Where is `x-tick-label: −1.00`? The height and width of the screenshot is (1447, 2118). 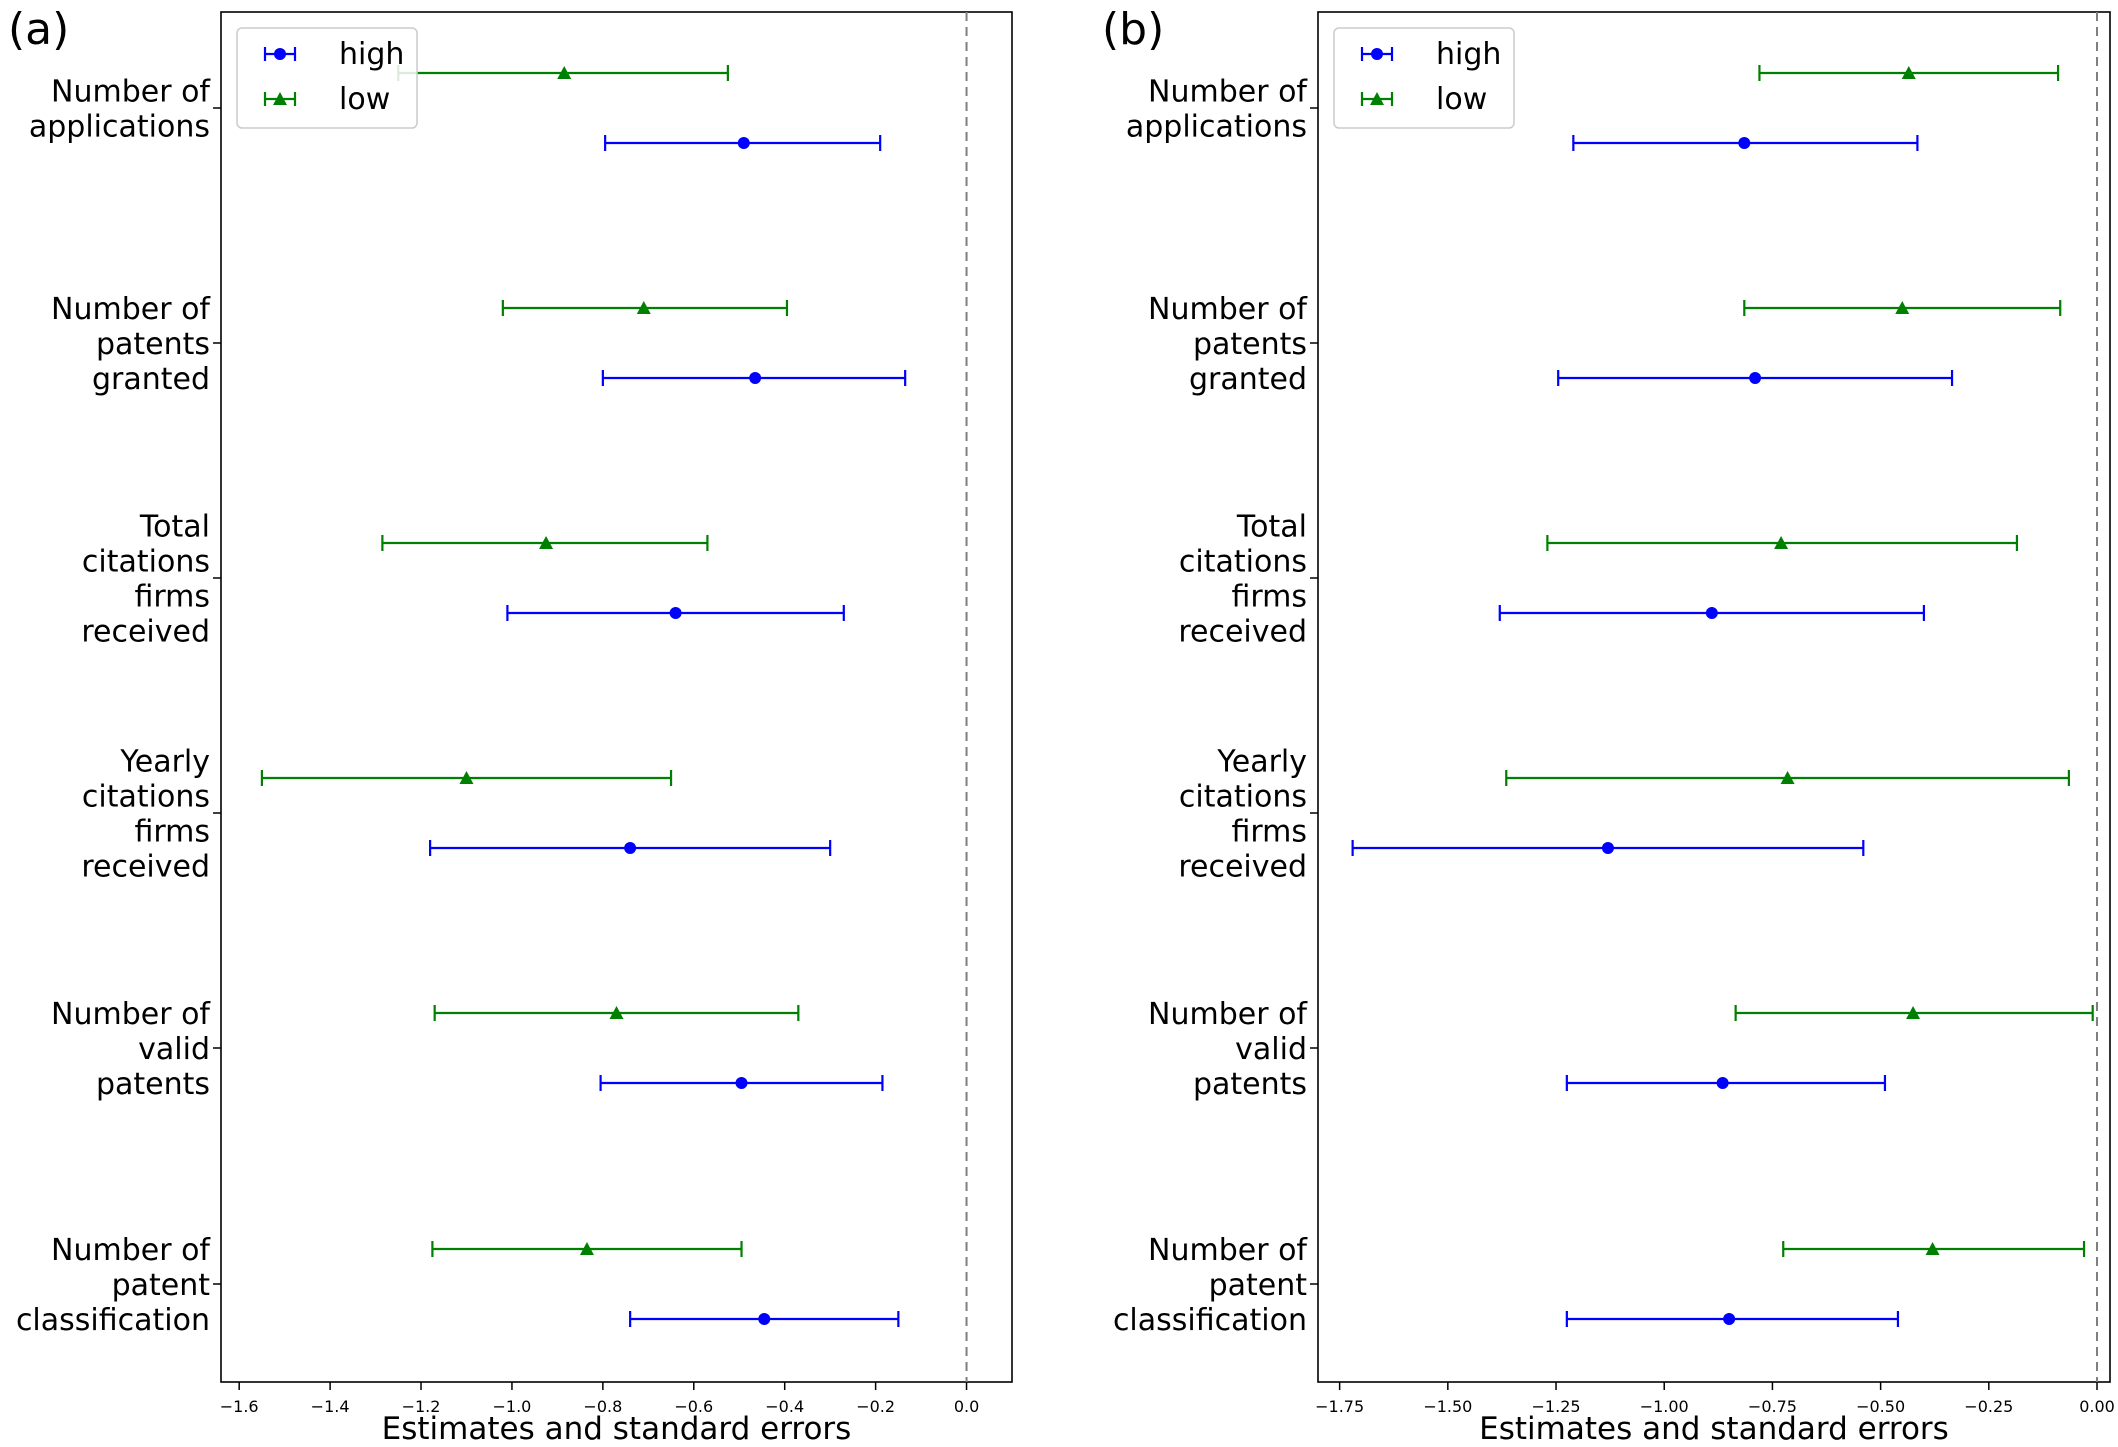
x-tick-label: −1.00 is located at coordinates (1664, 1406).